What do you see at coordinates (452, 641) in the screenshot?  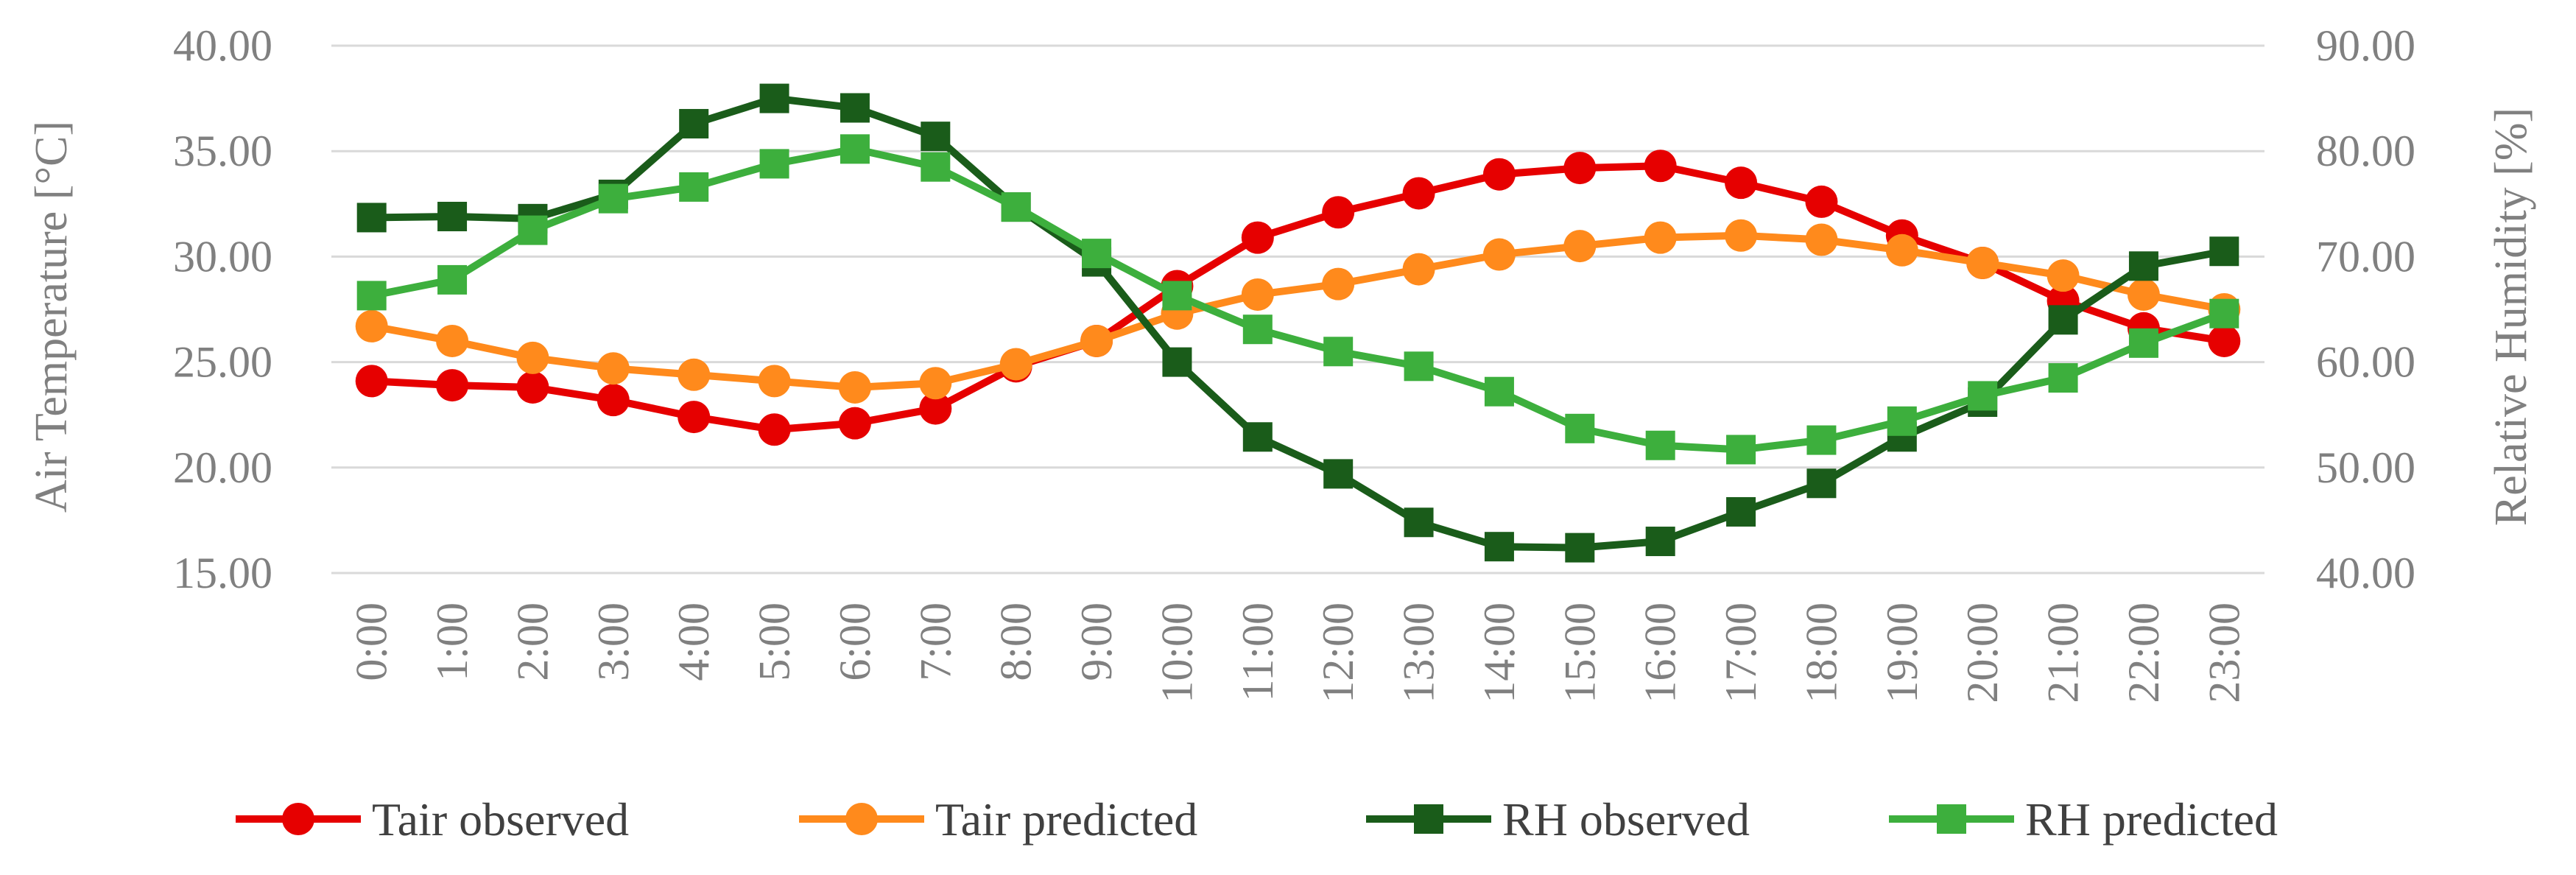 I see `x-tick-label: 1:00` at bounding box center [452, 641].